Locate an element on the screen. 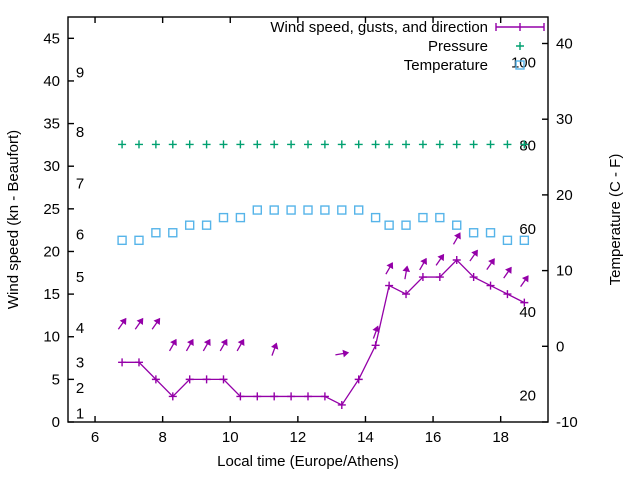 The image size is (640, 480). y-axis-left-ticks: 0 5 10 15 20 25 30 35 40 45 is located at coordinates (58, 230).